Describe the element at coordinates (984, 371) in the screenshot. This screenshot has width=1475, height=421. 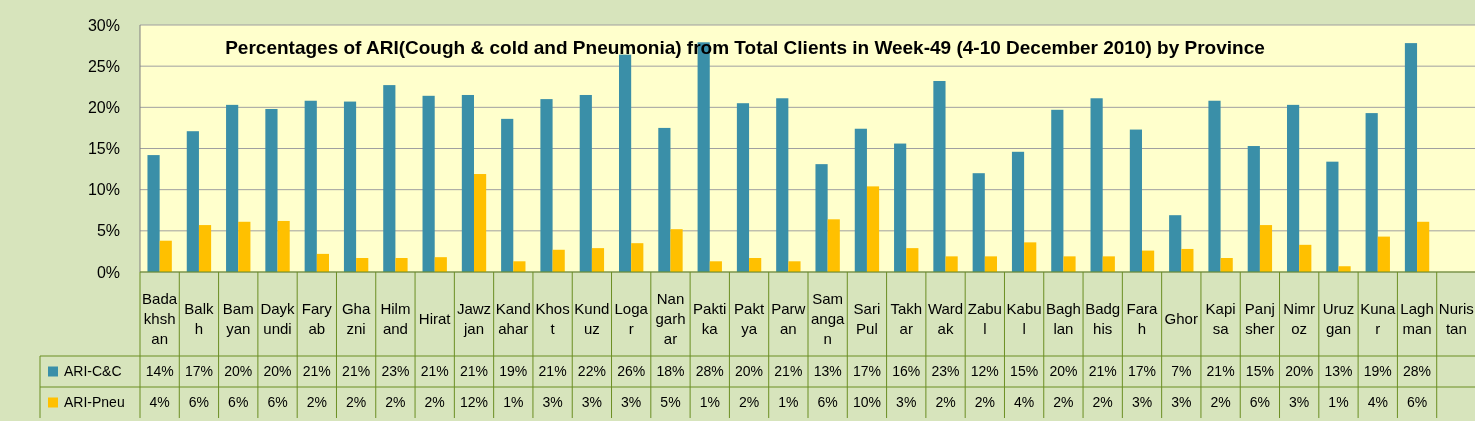
I see `data-label: 12%` at that location.